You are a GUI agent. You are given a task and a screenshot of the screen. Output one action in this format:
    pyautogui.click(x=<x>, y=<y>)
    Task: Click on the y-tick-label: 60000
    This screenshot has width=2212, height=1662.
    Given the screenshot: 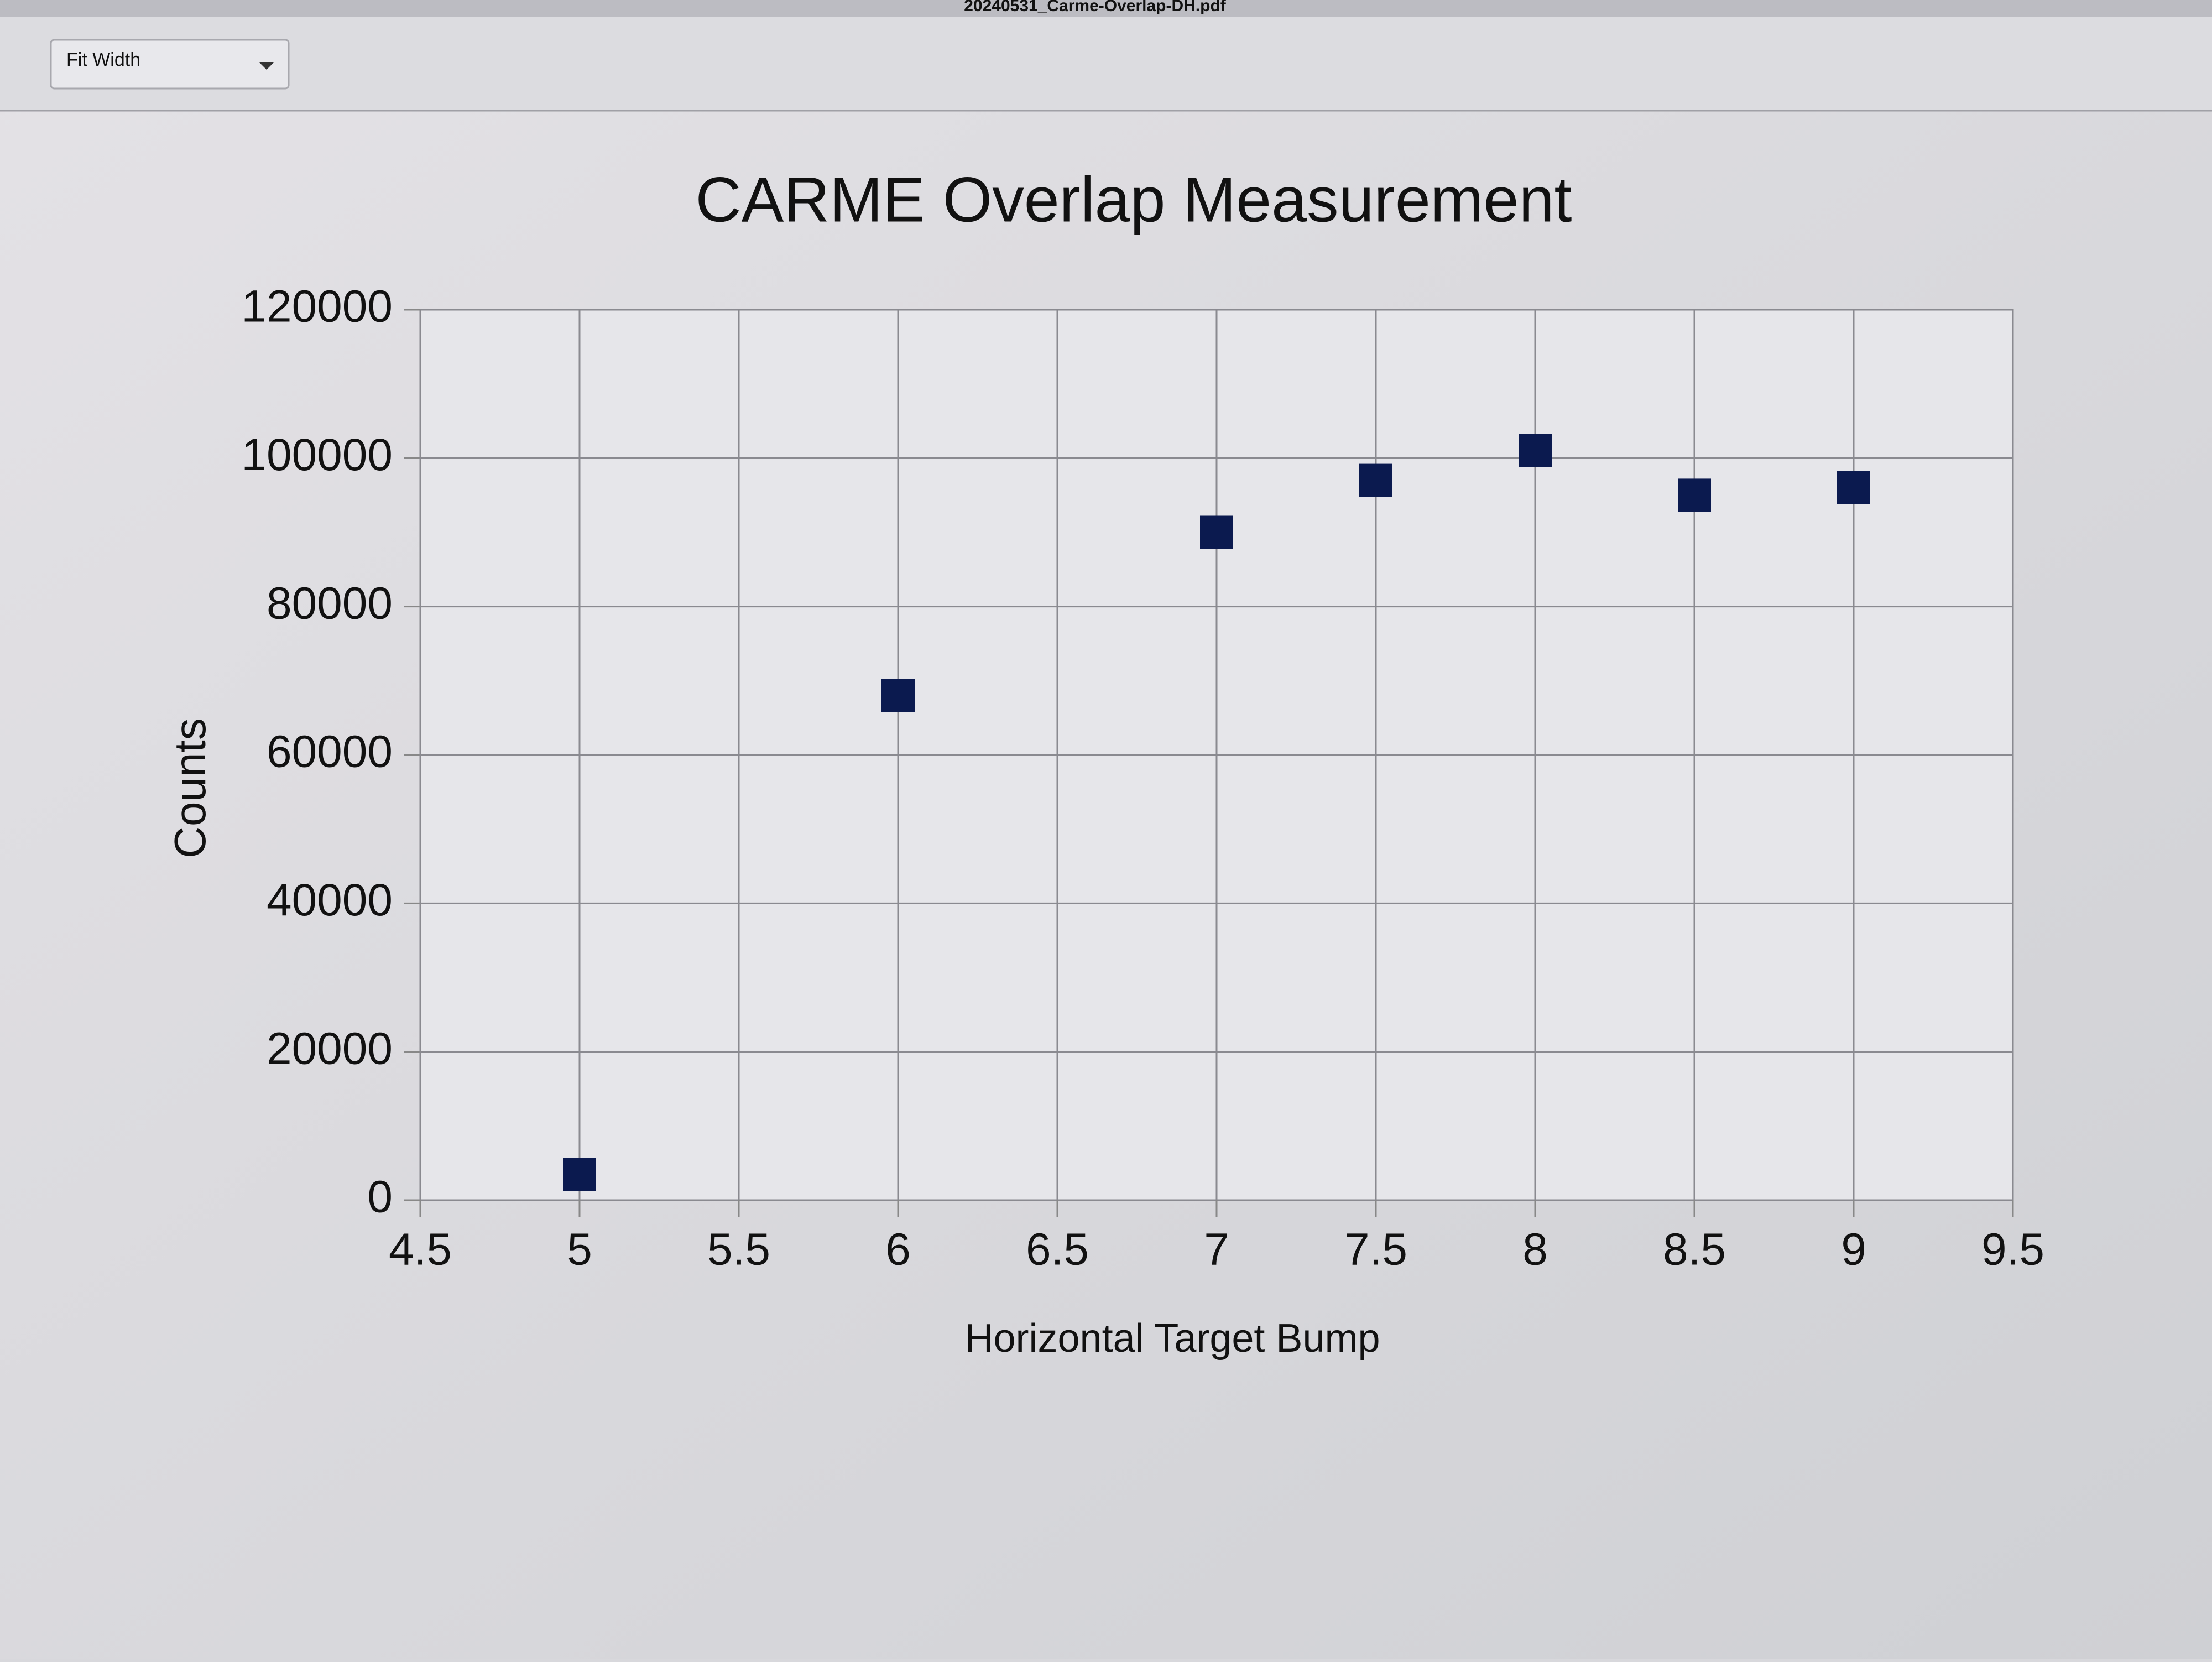 What is the action you would take?
    pyautogui.click(x=330, y=752)
    